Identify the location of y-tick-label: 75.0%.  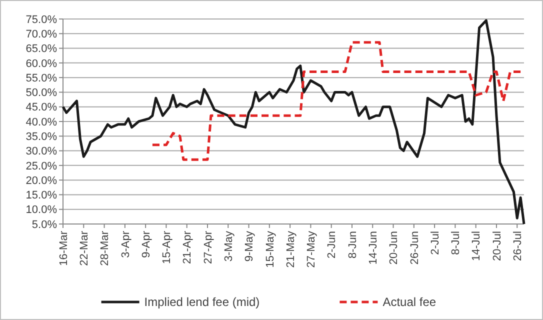
(42, 20).